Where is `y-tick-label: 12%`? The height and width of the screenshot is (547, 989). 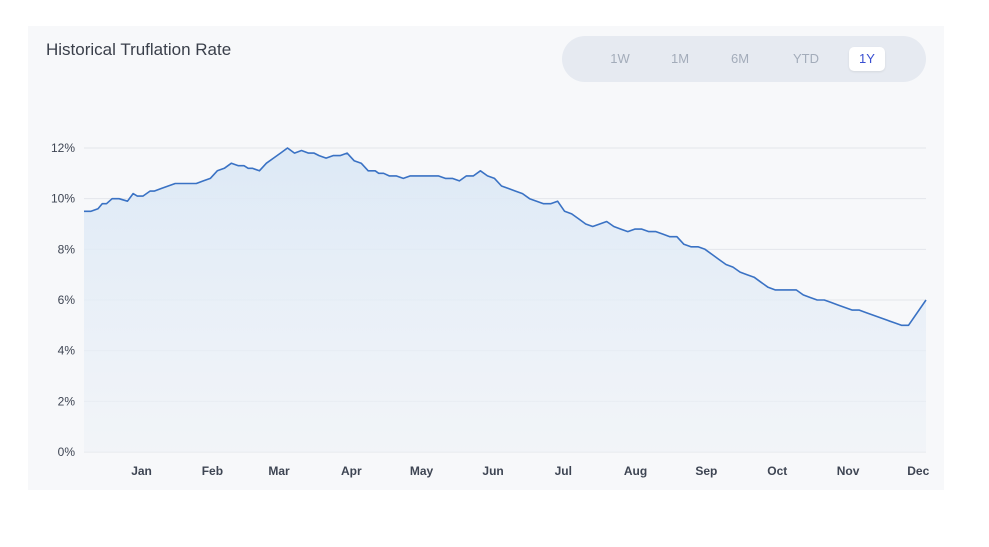 y-tick-label: 12% is located at coordinates (63, 148).